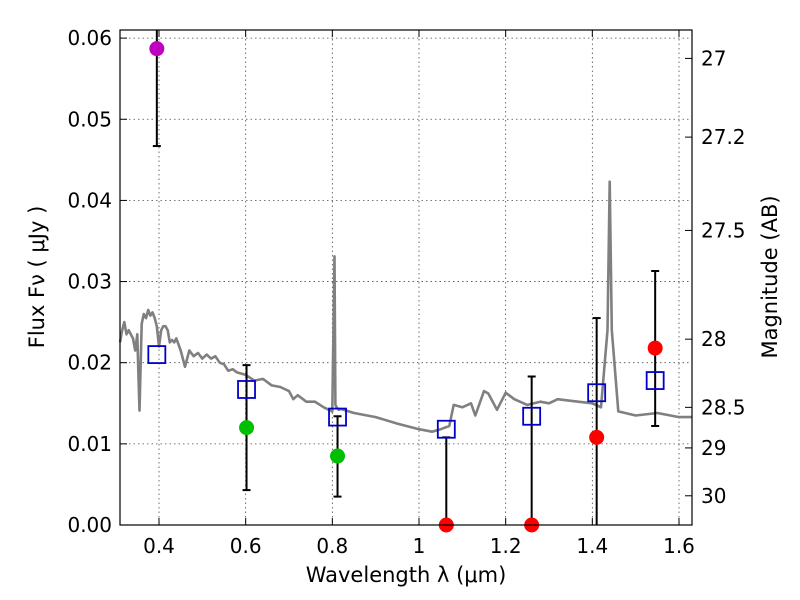 The width and height of the screenshot is (800, 600). I want to click on y-tick-label: 0.03, so click(89, 282).